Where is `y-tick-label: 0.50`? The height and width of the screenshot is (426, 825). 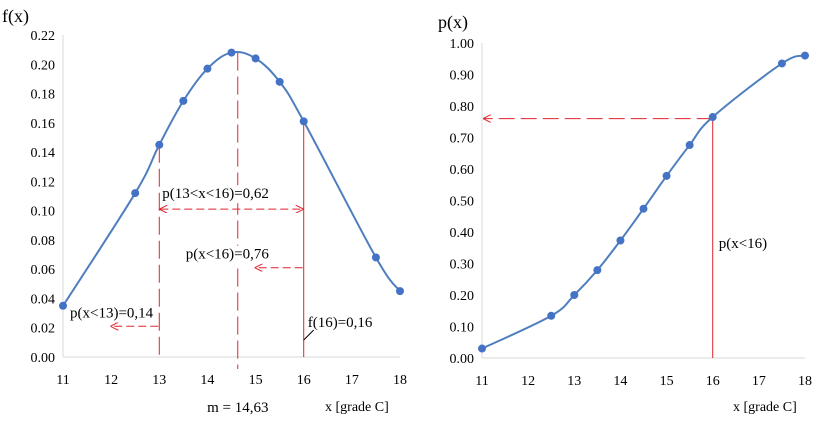 y-tick-label: 0.50 is located at coordinates (462, 202).